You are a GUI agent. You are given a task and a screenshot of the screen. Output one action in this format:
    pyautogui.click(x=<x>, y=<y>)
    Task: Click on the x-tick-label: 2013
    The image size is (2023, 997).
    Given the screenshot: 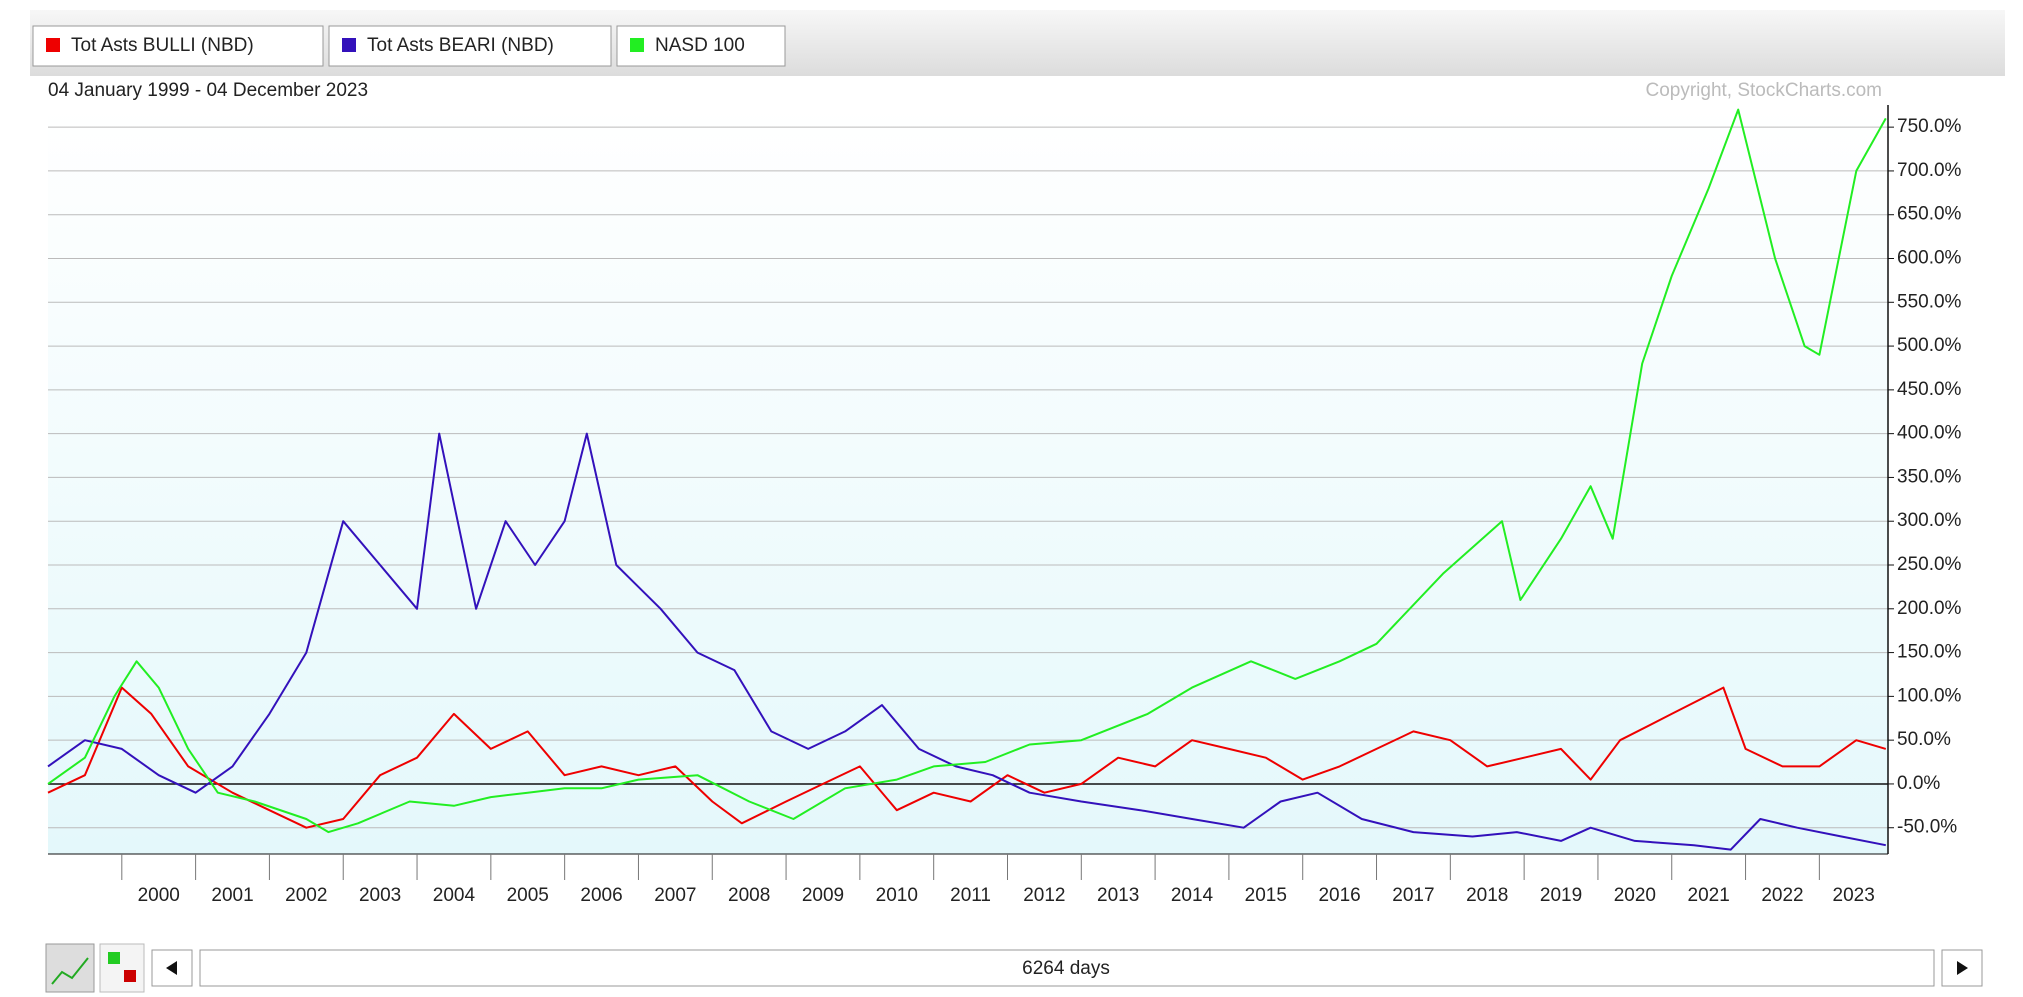 What is the action you would take?
    pyautogui.click(x=1118, y=895)
    